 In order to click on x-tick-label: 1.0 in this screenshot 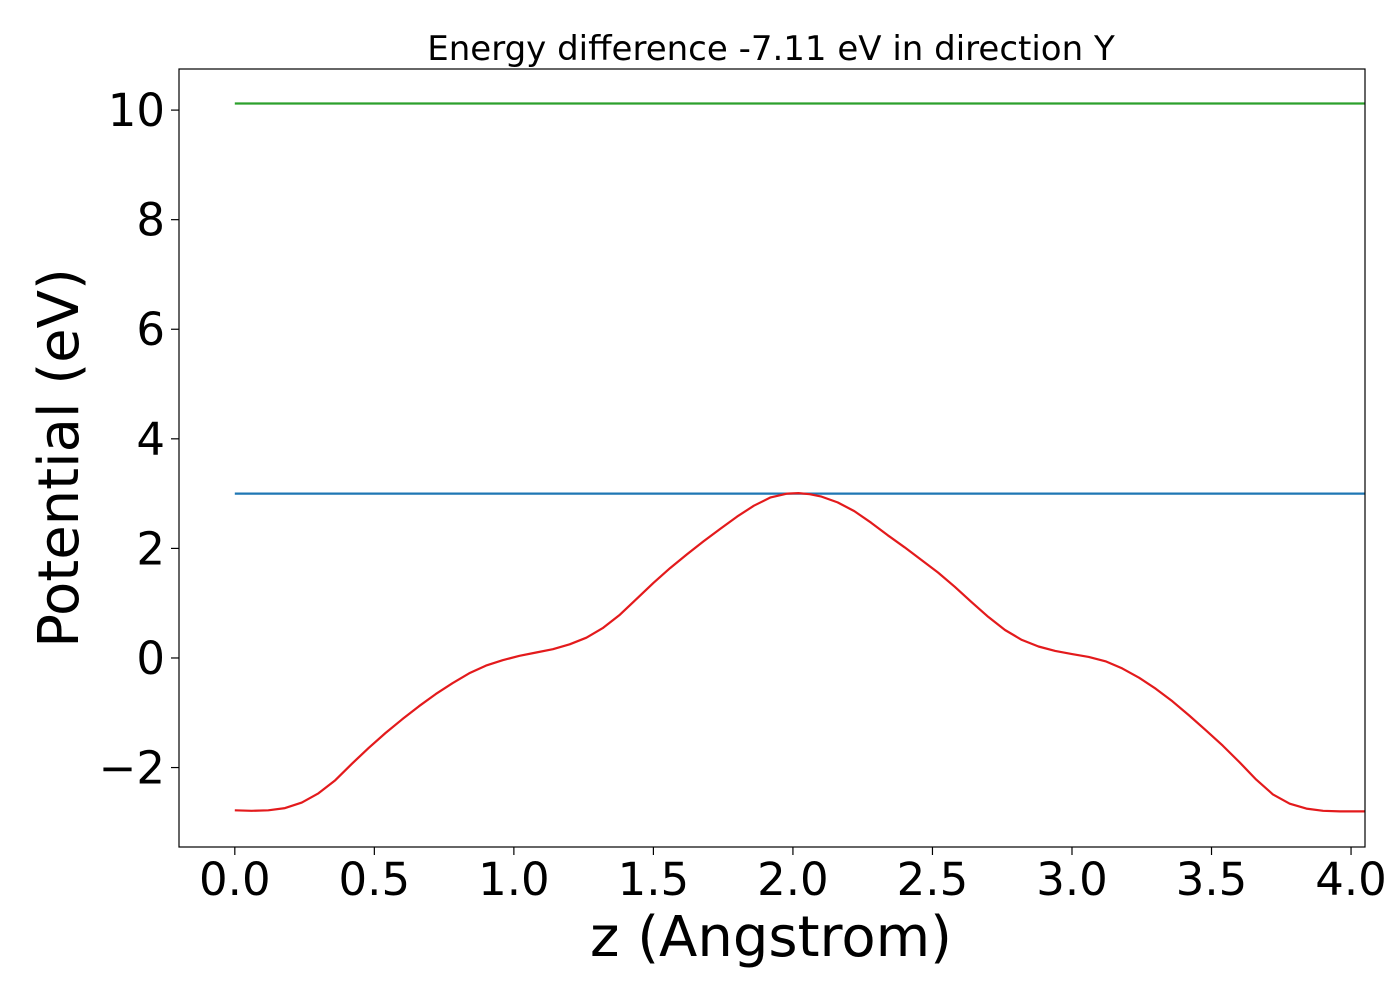, I will do `click(514, 879)`.